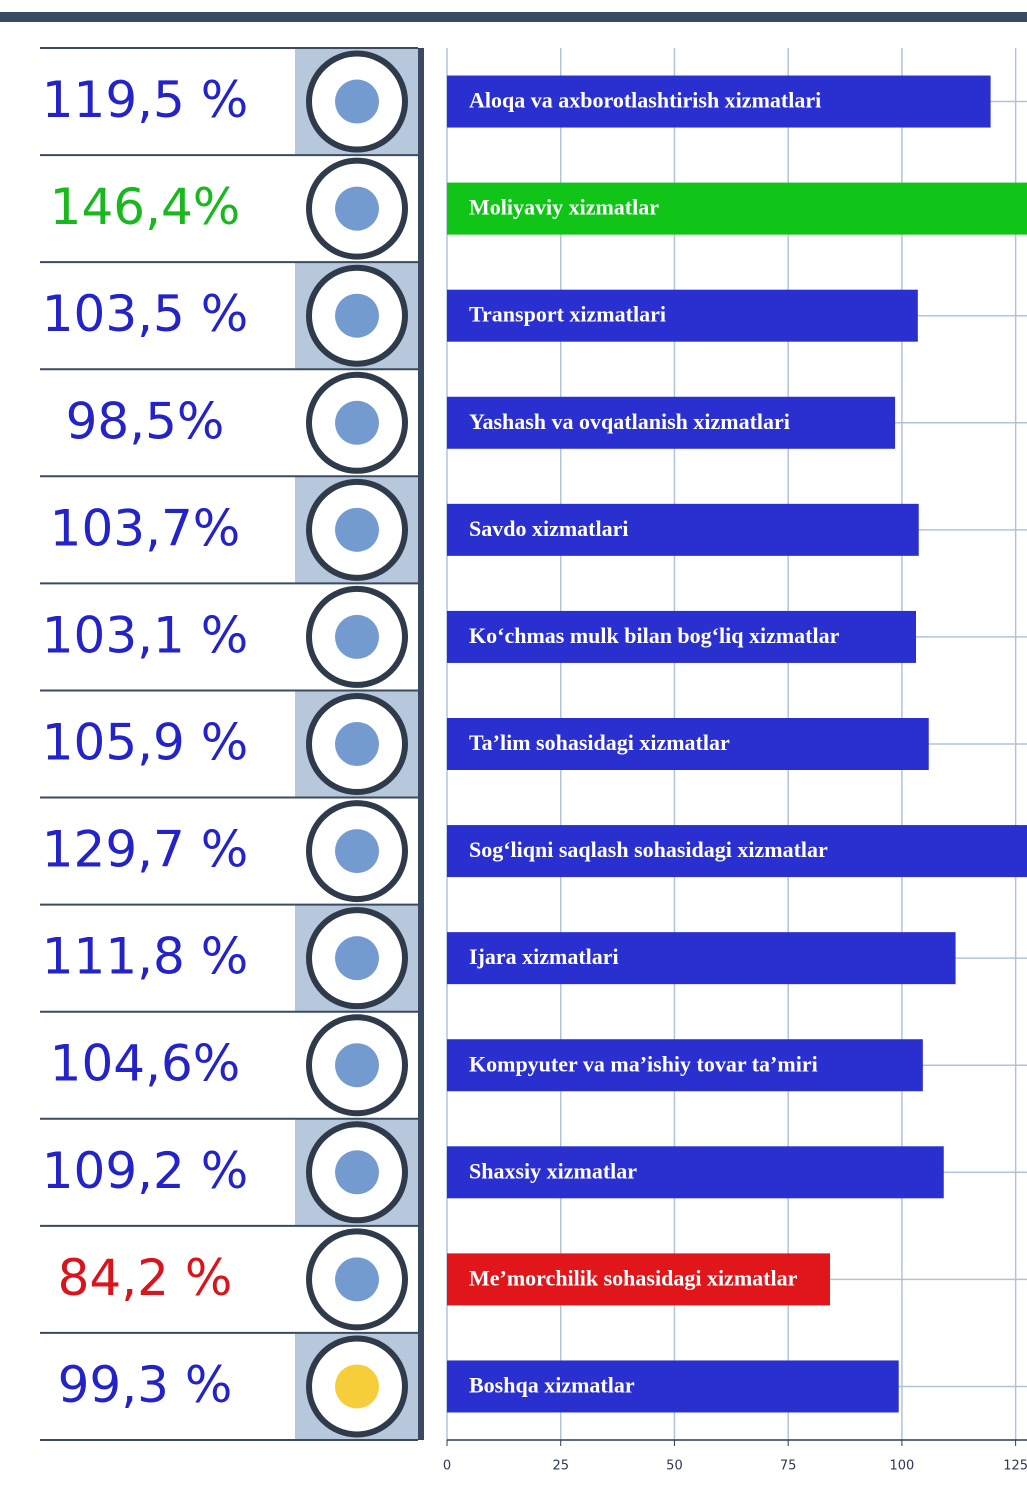 The height and width of the screenshot is (1493, 1027). What do you see at coordinates (560, 1466) in the screenshot?
I see `x-tick-label: 25` at bounding box center [560, 1466].